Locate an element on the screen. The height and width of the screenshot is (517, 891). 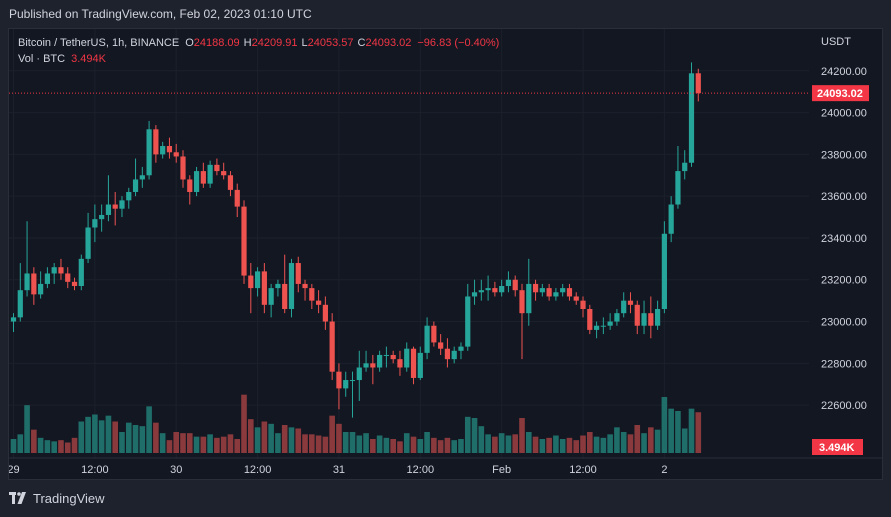
time-tick-label: 2 is located at coordinates (664, 470).